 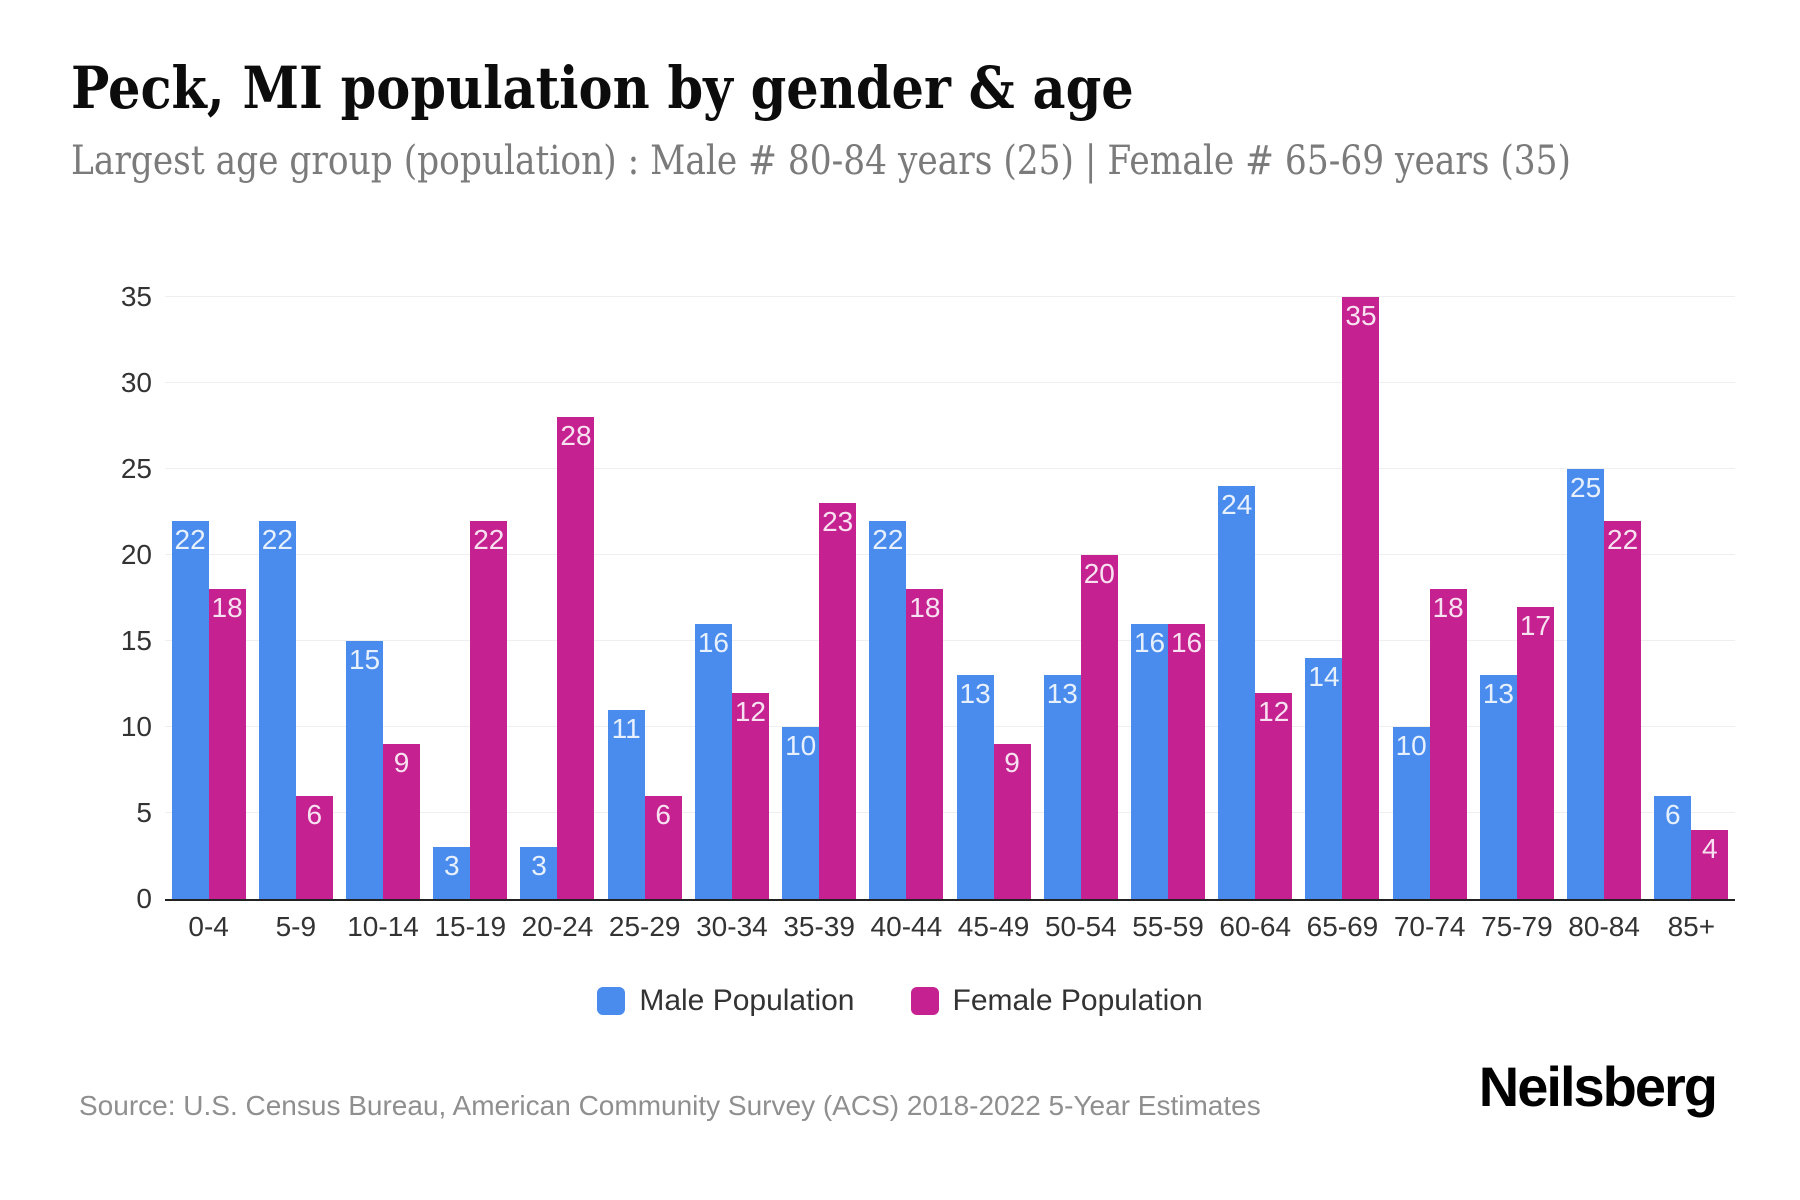 What do you see at coordinates (576, 435) in the screenshot?
I see `bar-value-label: 28` at bounding box center [576, 435].